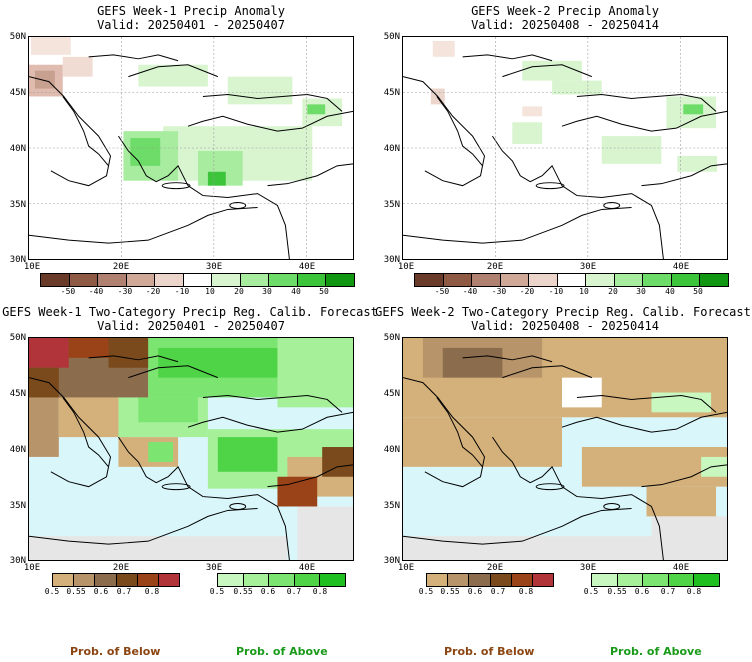  Describe the element at coordinates (495, 267) in the screenshot. I see `panel2-lon-20e: 20E` at that location.